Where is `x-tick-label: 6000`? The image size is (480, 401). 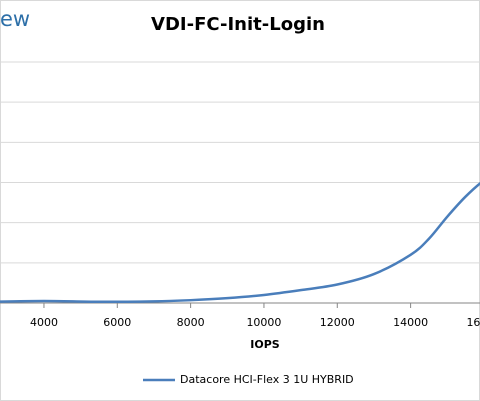 x-tick-label: 6000 is located at coordinates (117, 322).